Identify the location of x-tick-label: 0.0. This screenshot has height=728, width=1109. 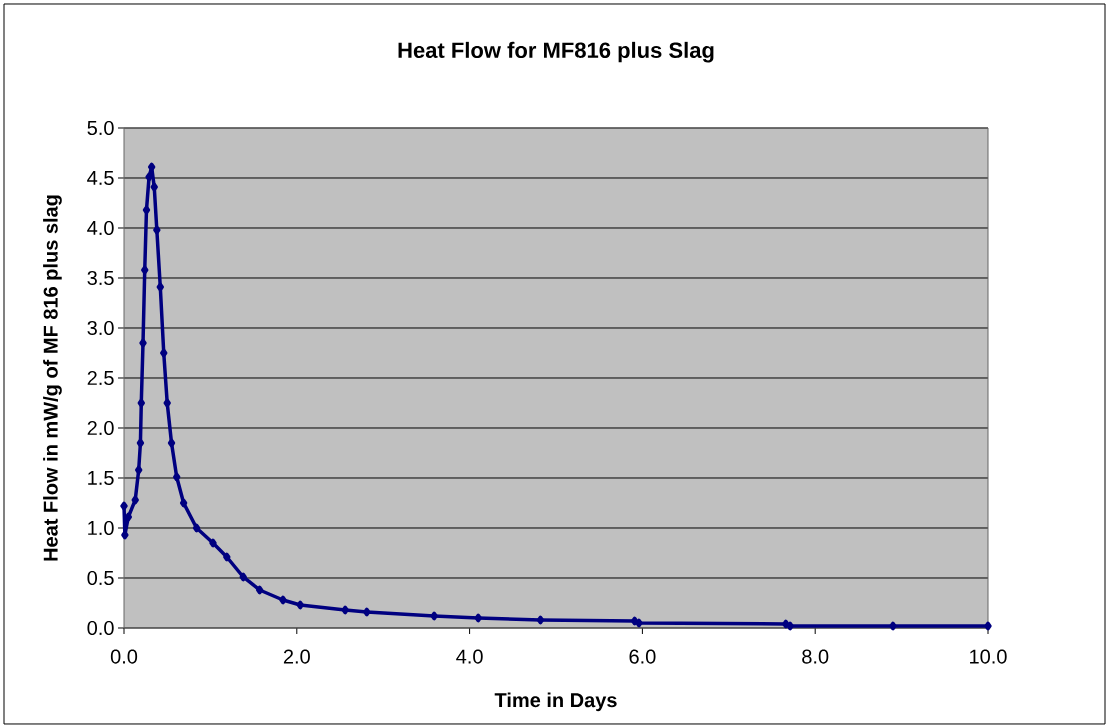
(124, 656).